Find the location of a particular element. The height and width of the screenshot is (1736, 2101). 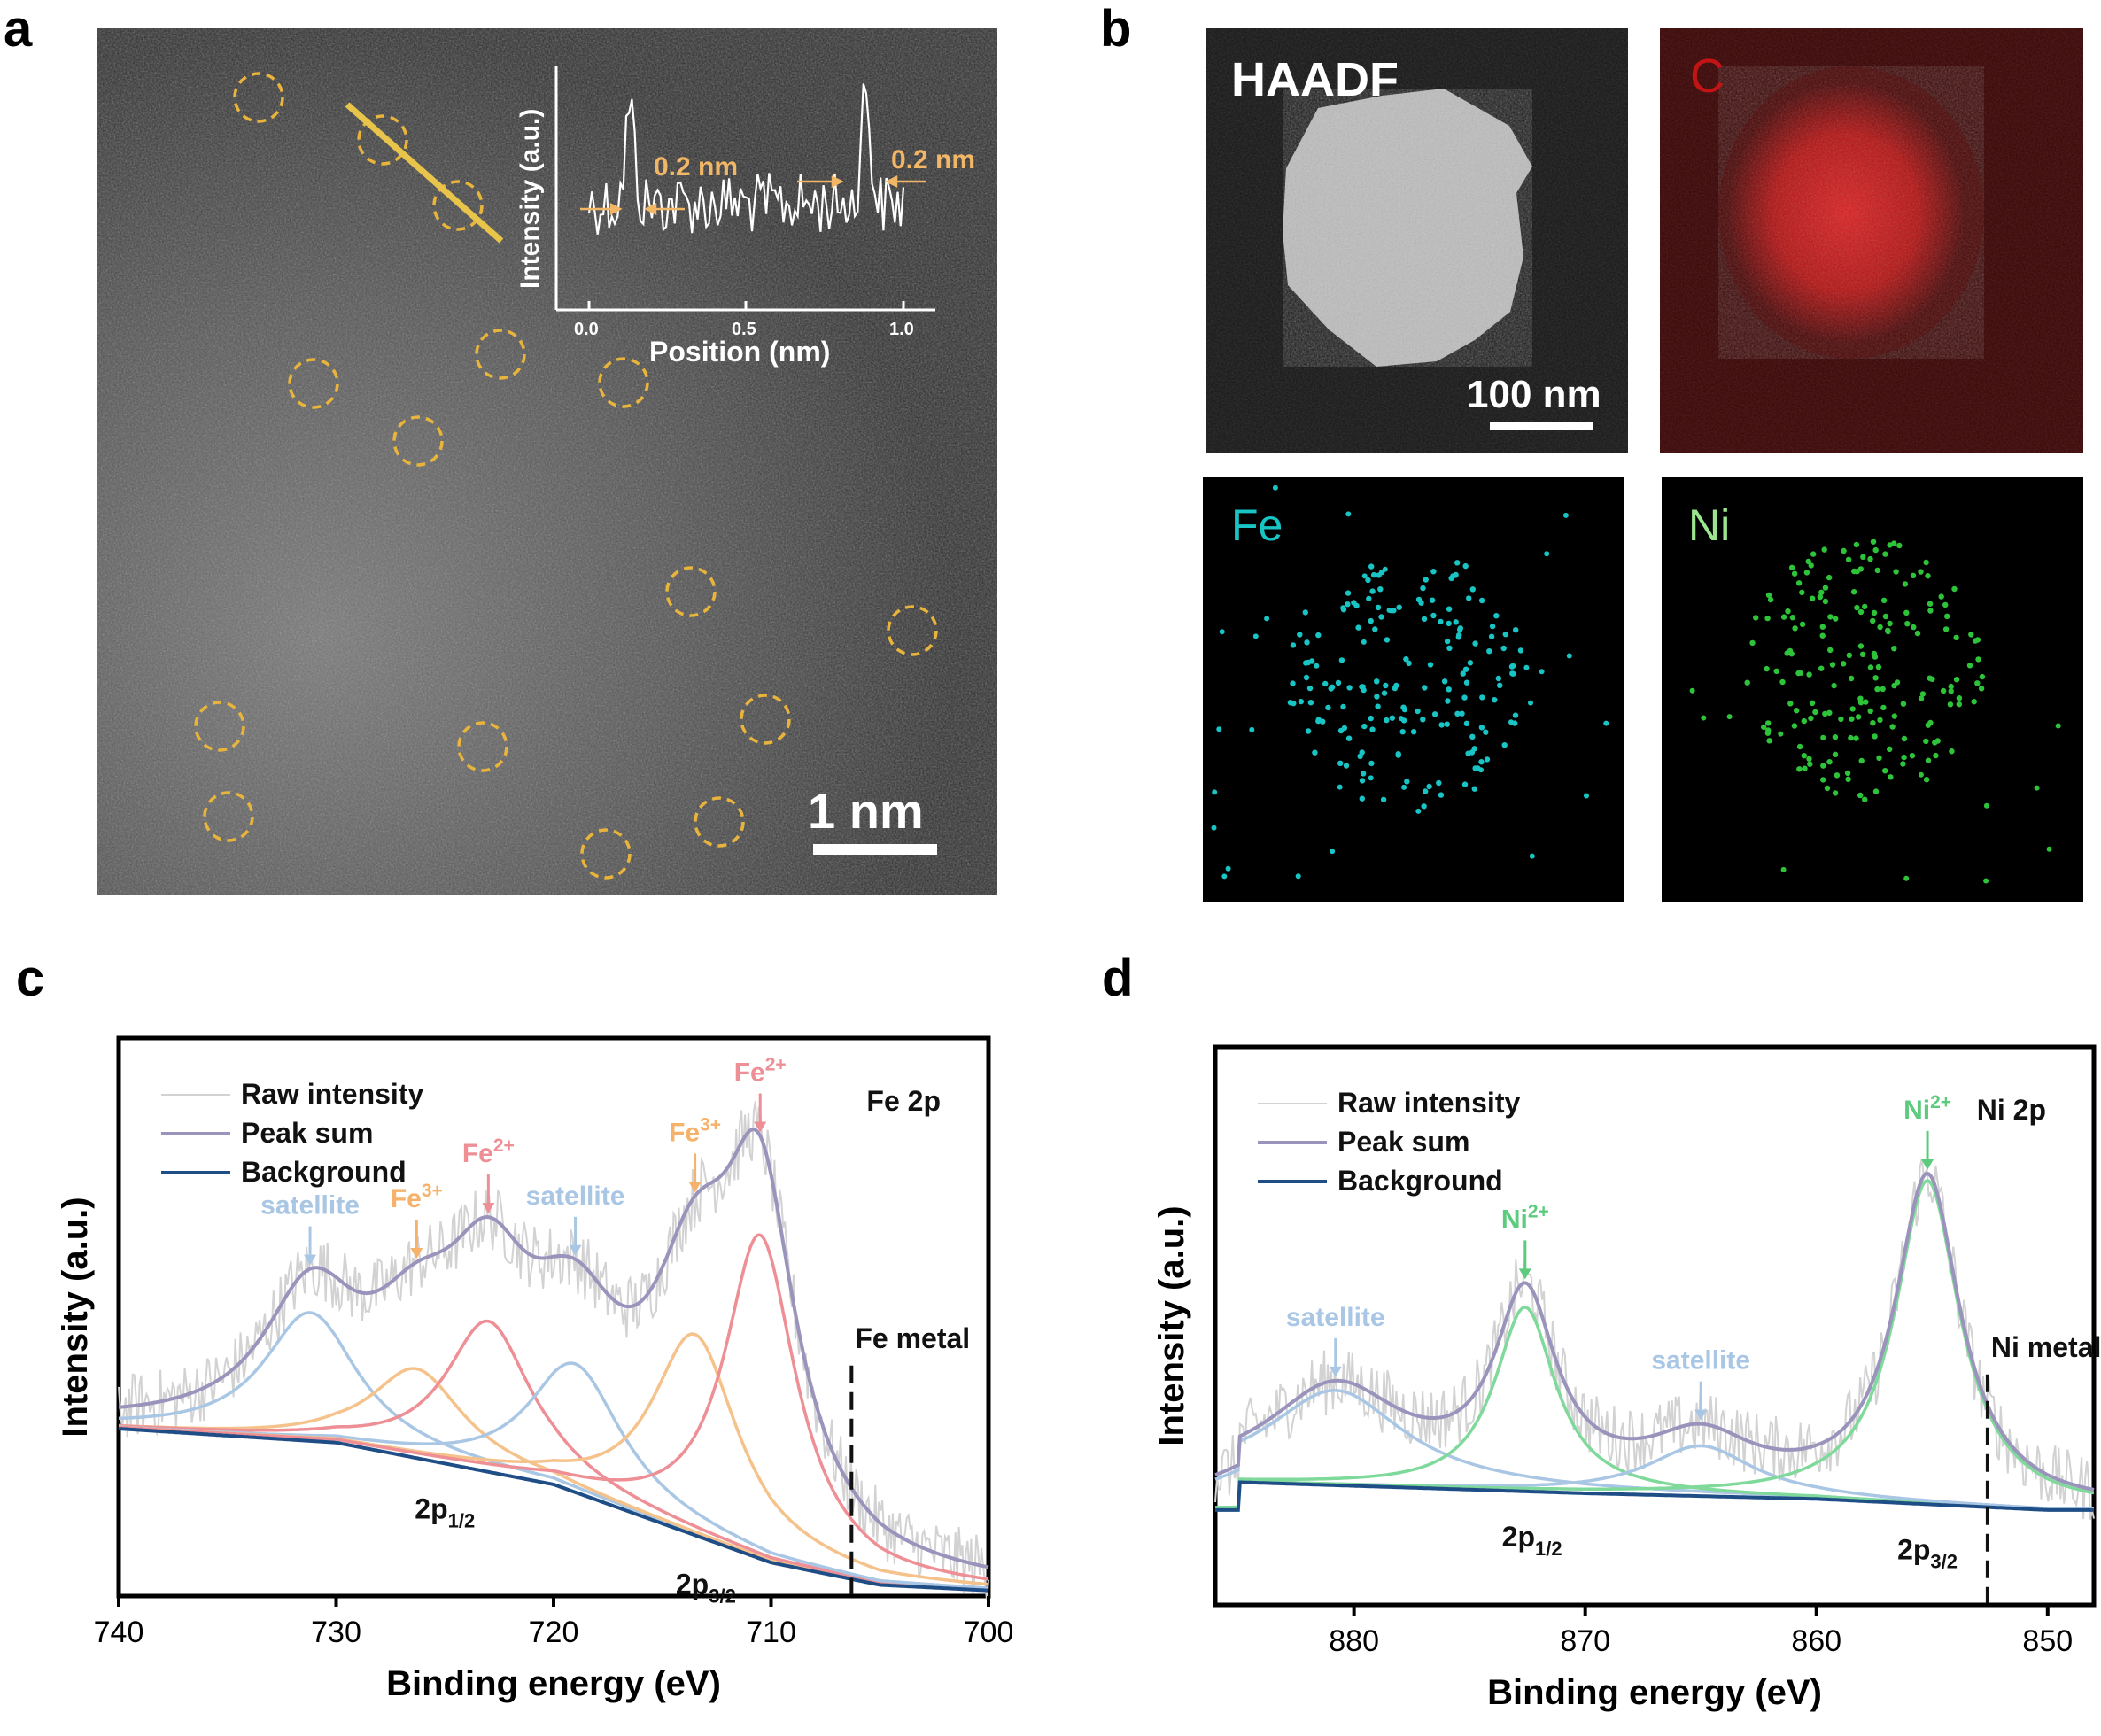

x-tick-label: 880 is located at coordinates (1354, 1641).